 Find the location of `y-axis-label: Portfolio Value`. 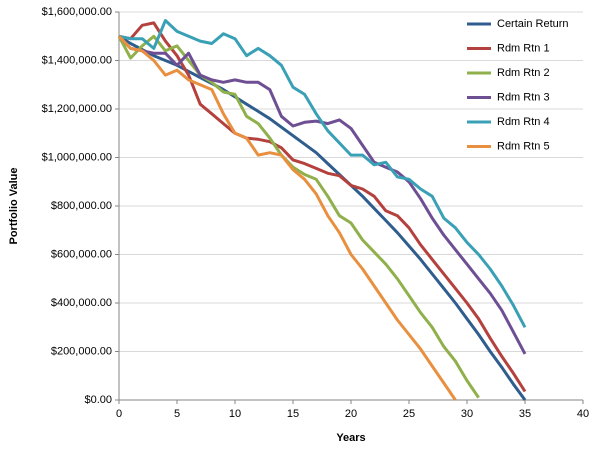

y-axis-label: Portfolio Value is located at coordinates (14, 205).